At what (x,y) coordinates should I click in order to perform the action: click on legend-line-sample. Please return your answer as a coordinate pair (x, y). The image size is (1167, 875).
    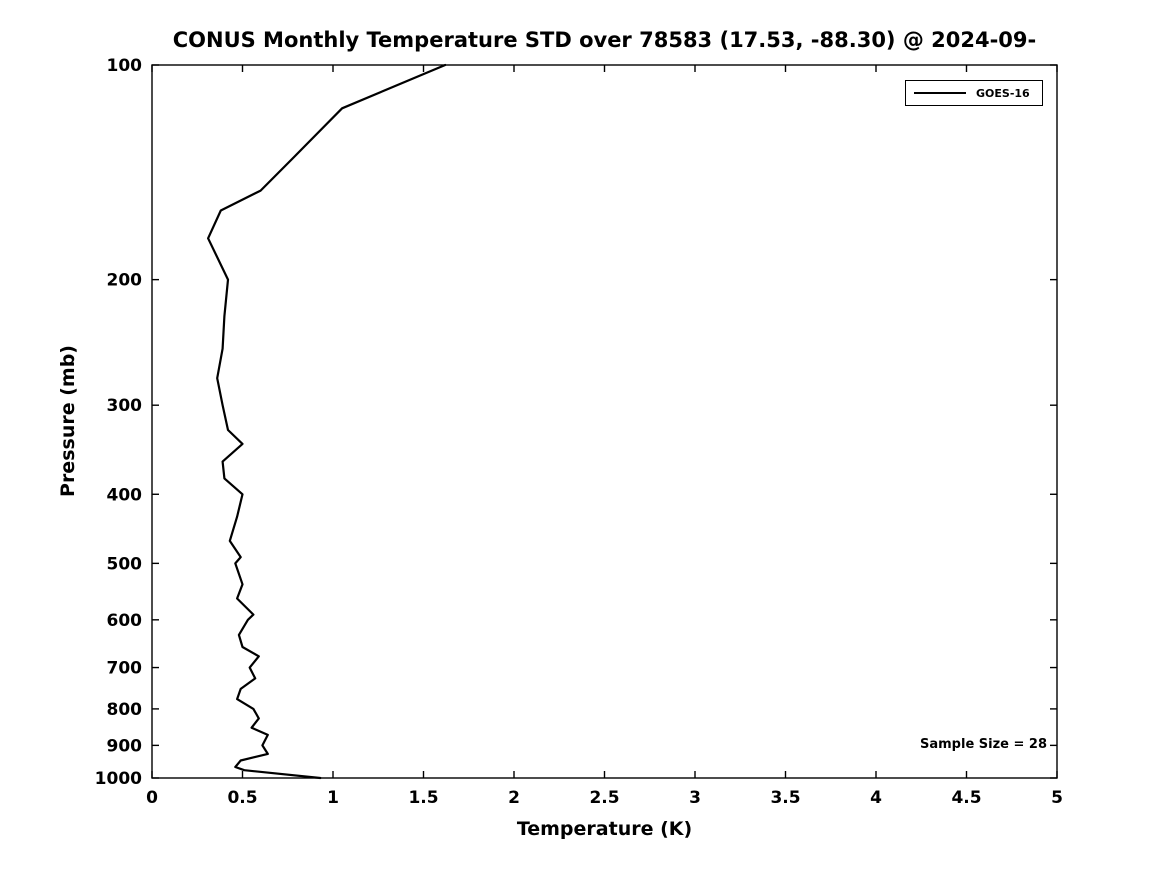
    Looking at the image, I should click on (940, 93).